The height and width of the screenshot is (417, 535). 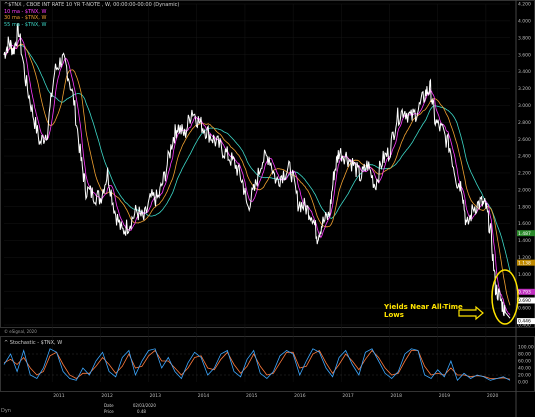 What do you see at coordinates (524, 207) in the screenshot?
I see `y-tick-label: 1.800` at bounding box center [524, 207].